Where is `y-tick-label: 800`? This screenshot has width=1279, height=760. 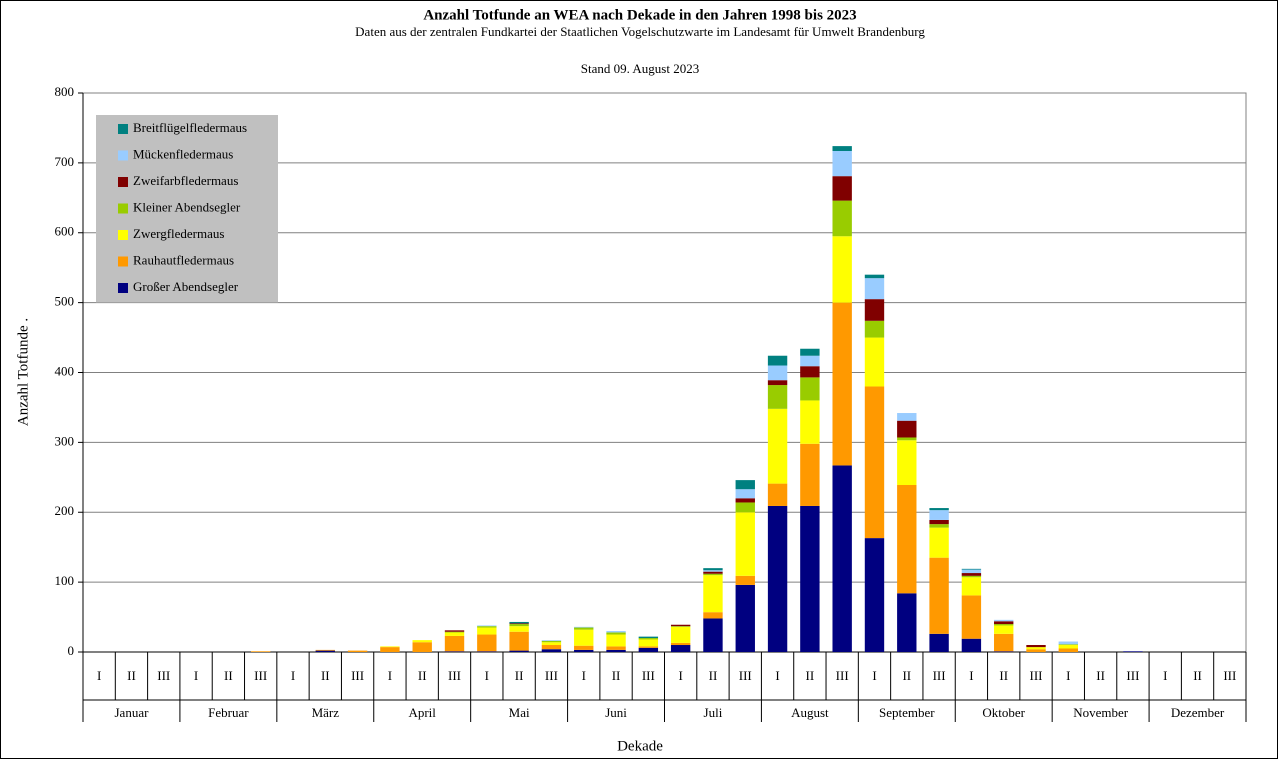 y-tick-label: 800 is located at coordinates (65, 91).